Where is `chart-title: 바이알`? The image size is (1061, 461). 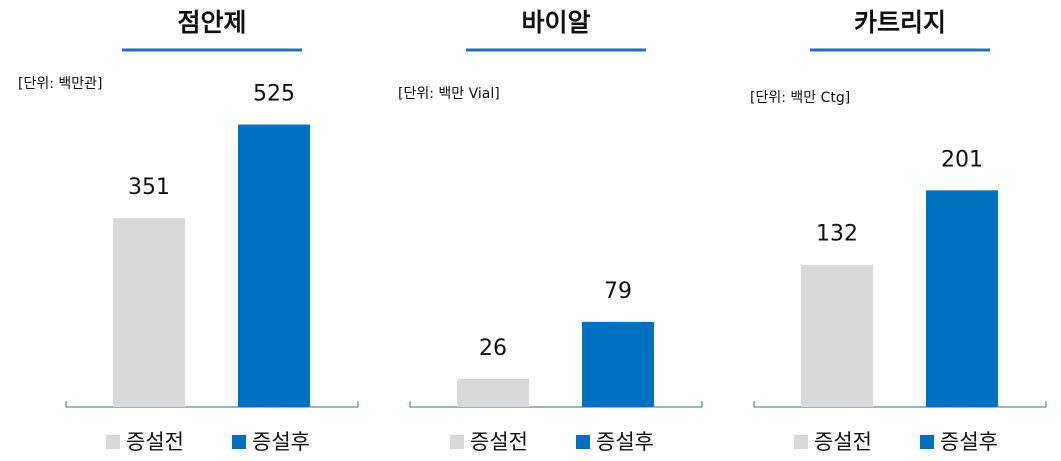 chart-title: 바이알 is located at coordinates (555, 22).